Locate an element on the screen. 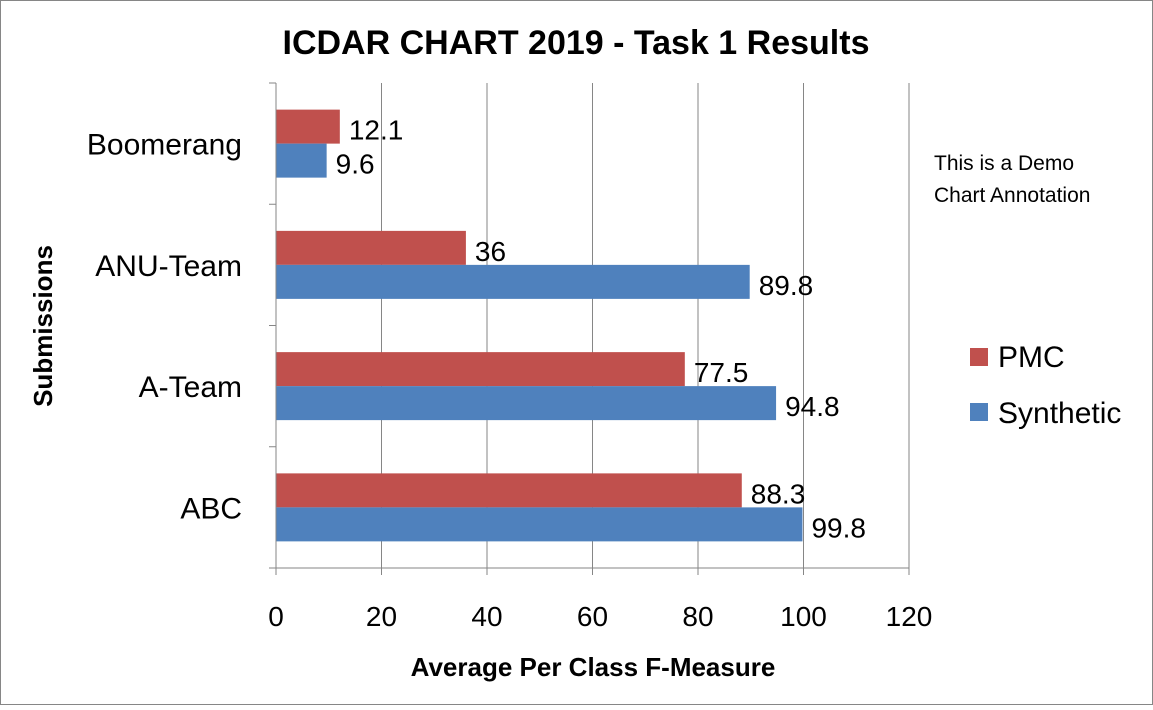 This screenshot has width=1153, height=710. x-tick-label: 100 is located at coordinates (803, 616).